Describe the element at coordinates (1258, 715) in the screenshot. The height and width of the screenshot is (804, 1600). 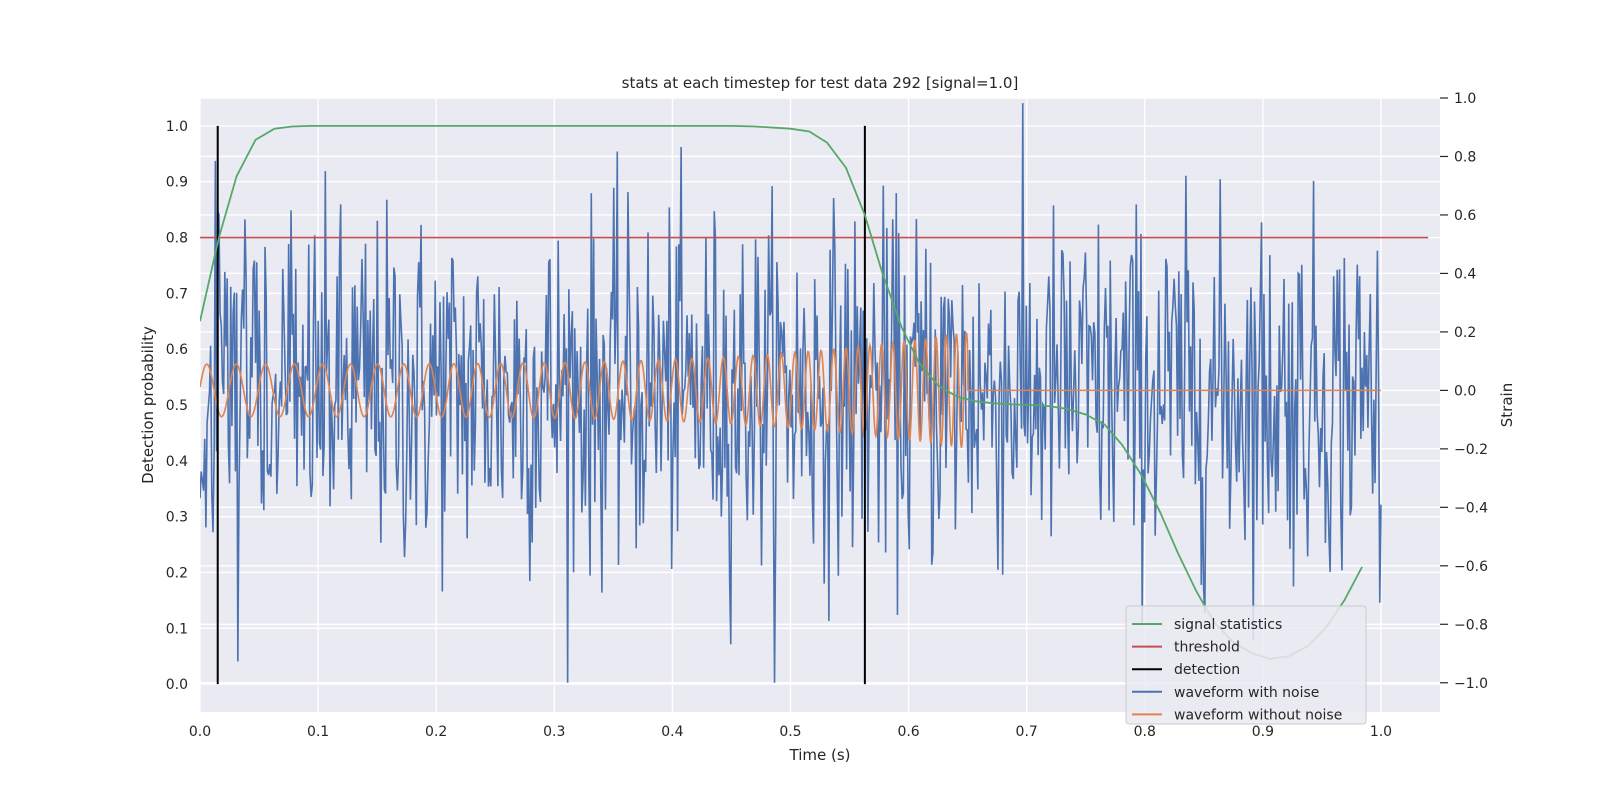
I see `legend-label: waveform without noise` at that location.